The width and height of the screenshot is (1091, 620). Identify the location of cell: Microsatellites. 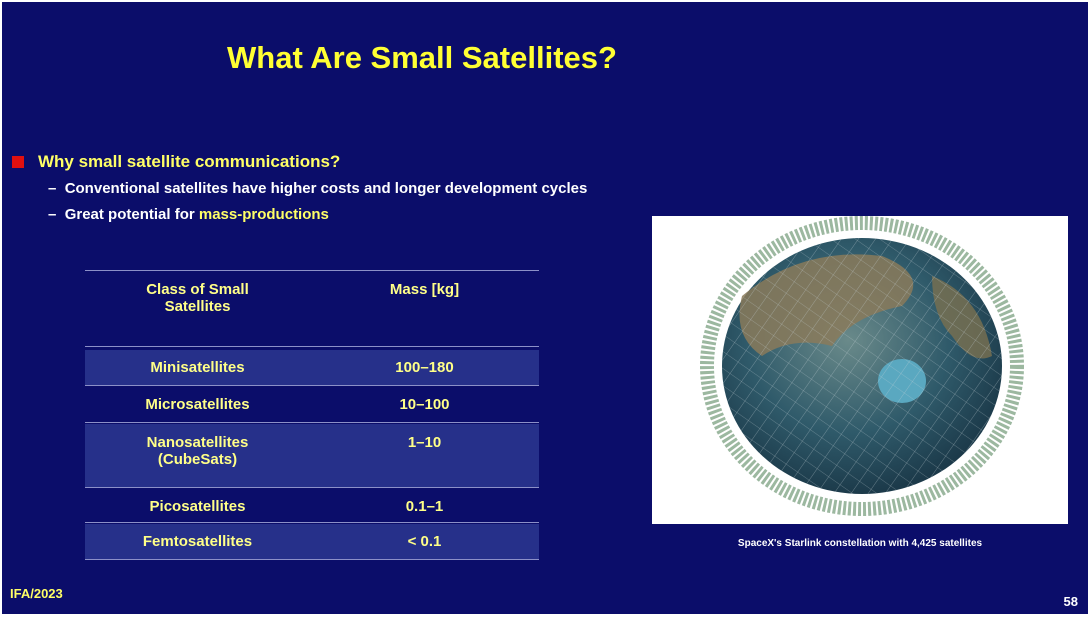
(197, 404).